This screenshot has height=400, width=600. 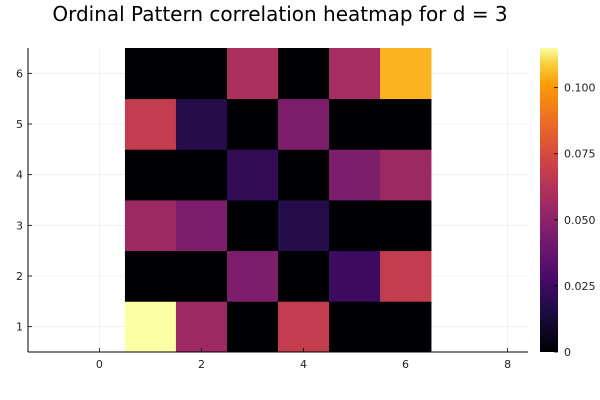 I want to click on colorbar: 0 0.025 0.050 0.075 0.100, so click(x=568, y=203).